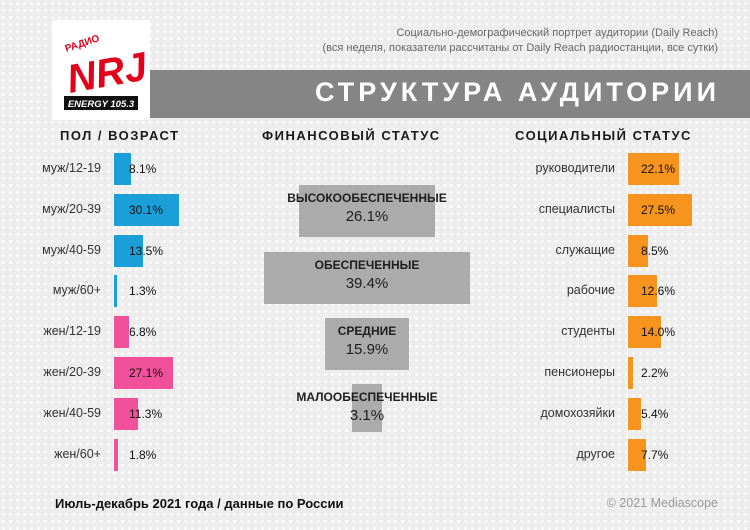  I want to click on gender-age-value: 30.1%, so click(146, 209).